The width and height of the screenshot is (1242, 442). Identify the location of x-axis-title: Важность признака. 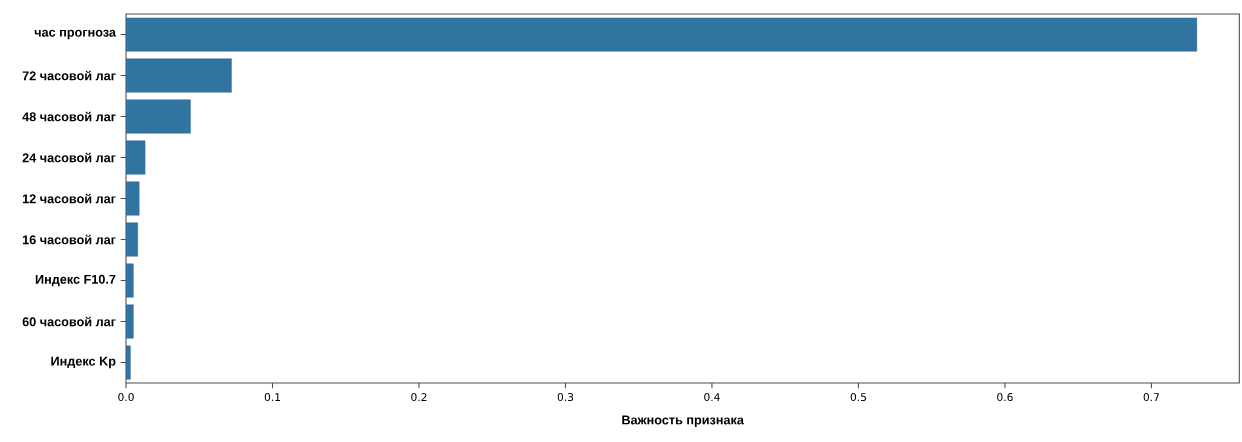
(683, 421).